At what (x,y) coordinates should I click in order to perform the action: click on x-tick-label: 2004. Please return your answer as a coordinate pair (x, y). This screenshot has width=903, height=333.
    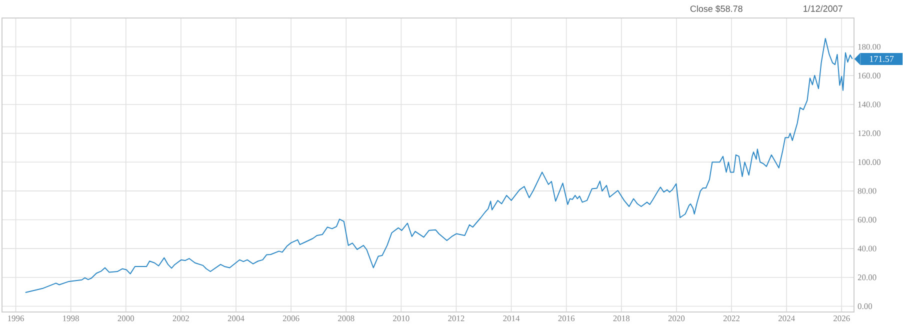
    Looking at the image, I should click on (236, 319).